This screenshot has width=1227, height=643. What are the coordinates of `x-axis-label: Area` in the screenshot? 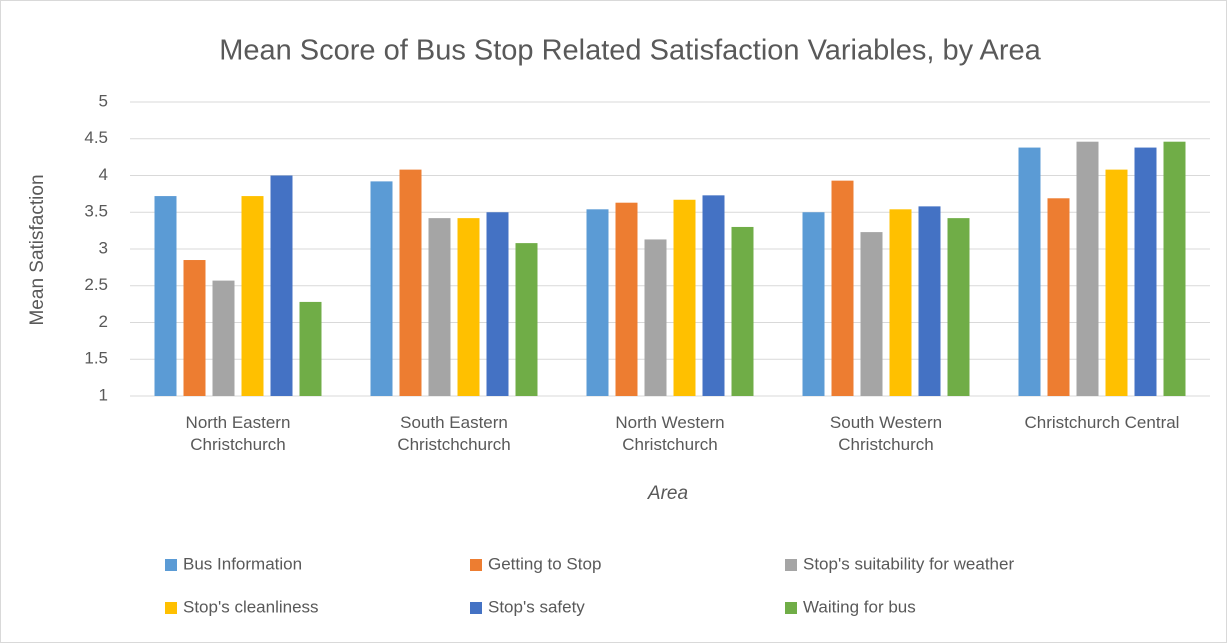 It's located at (667, 493).